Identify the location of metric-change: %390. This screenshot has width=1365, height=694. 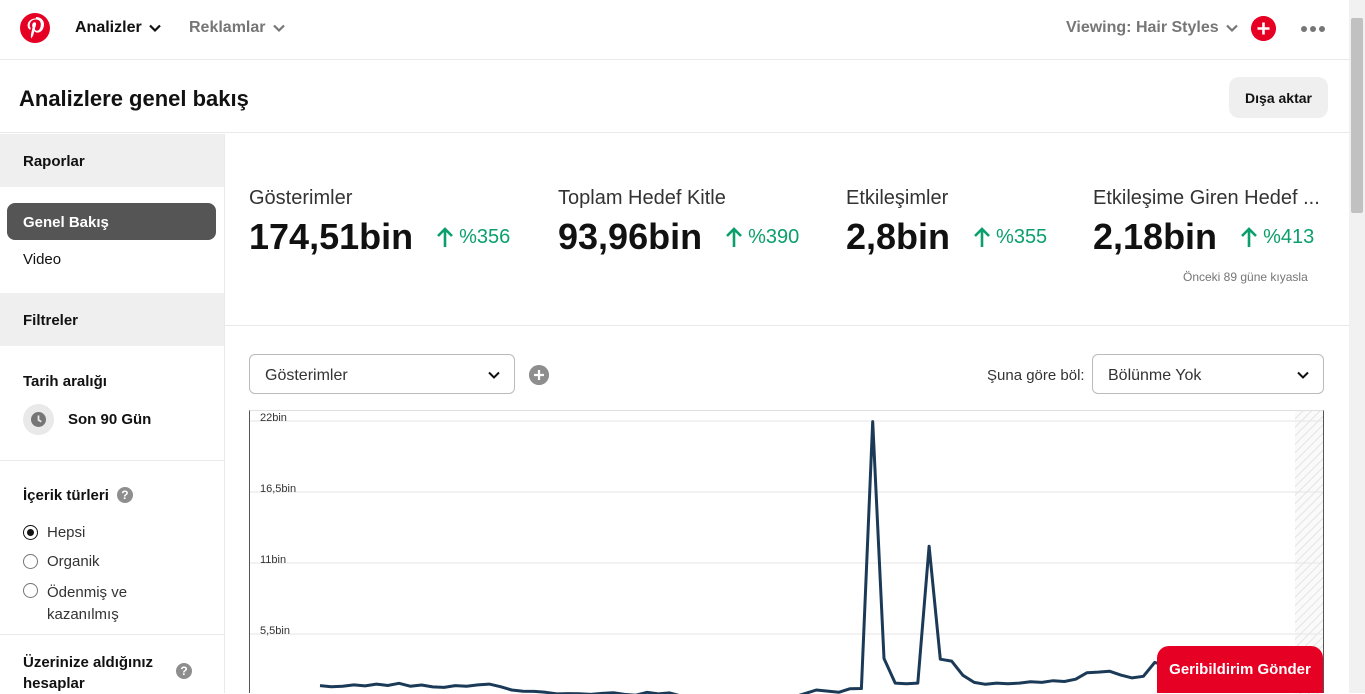
(761, 237).